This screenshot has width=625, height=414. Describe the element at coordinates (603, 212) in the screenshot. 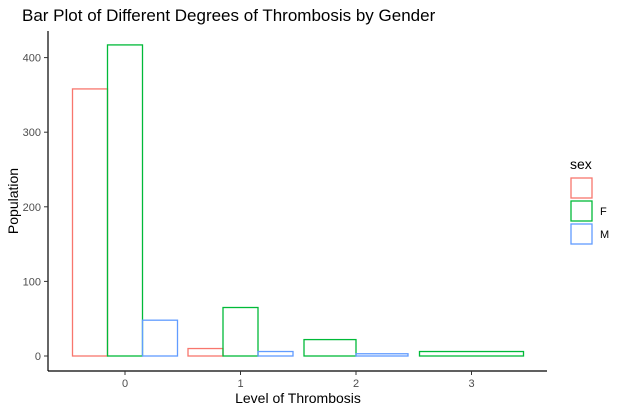

I see `legend-label: F` at that location.